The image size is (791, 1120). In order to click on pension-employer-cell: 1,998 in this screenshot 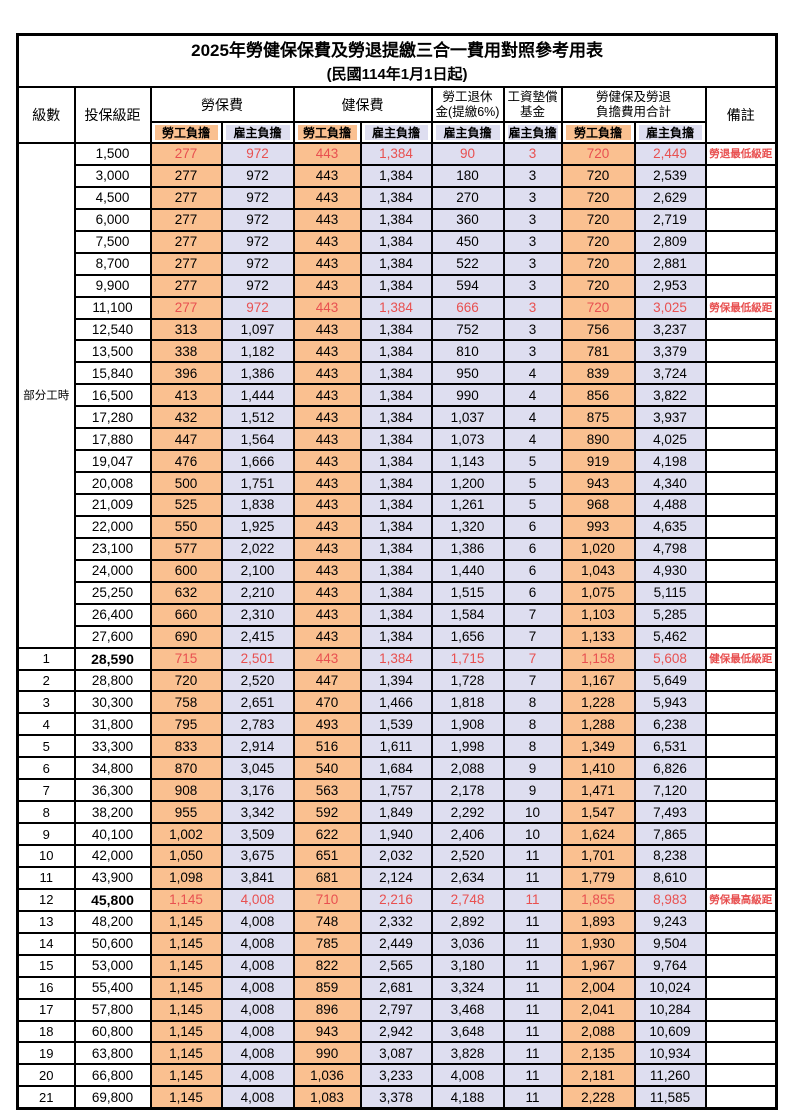, I will do `click(467, 746)`.